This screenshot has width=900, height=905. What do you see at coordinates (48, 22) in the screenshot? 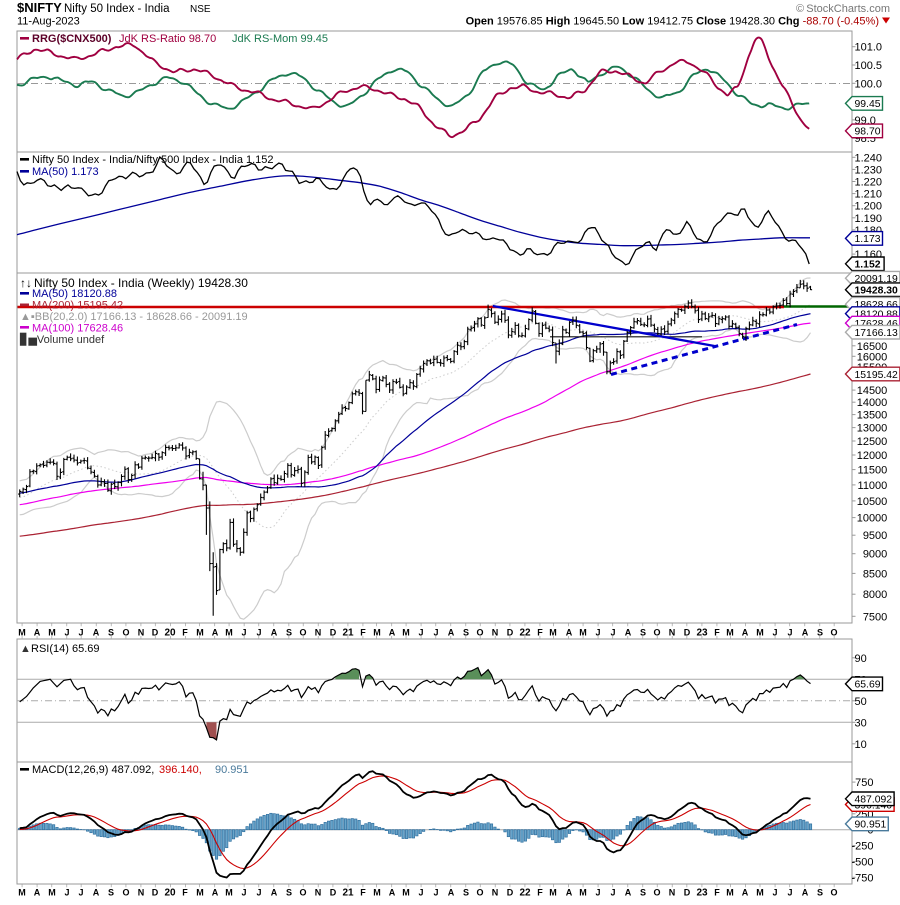
I see `svg-text: 11-Aug-2023` at bounding box center [48, 22].